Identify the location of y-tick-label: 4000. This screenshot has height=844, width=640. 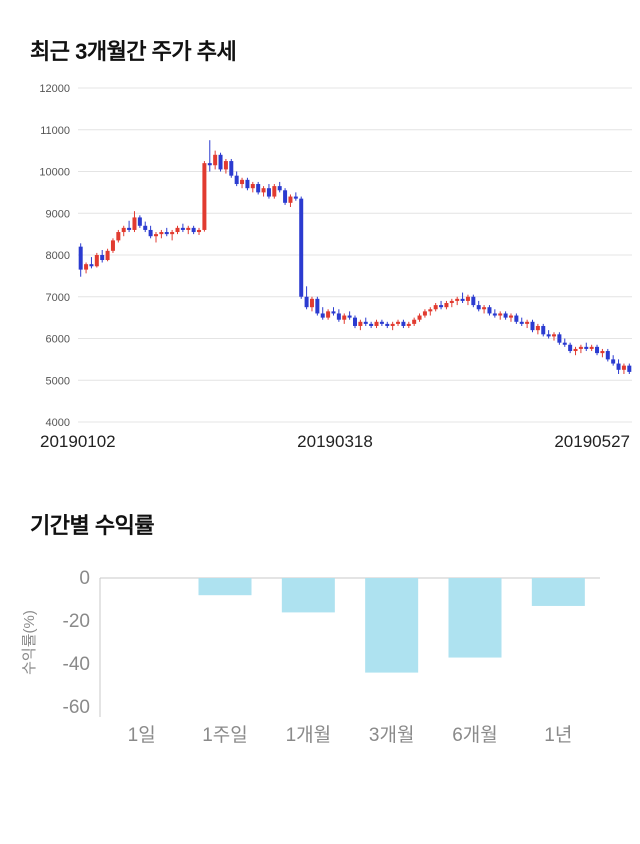
(58, 423).